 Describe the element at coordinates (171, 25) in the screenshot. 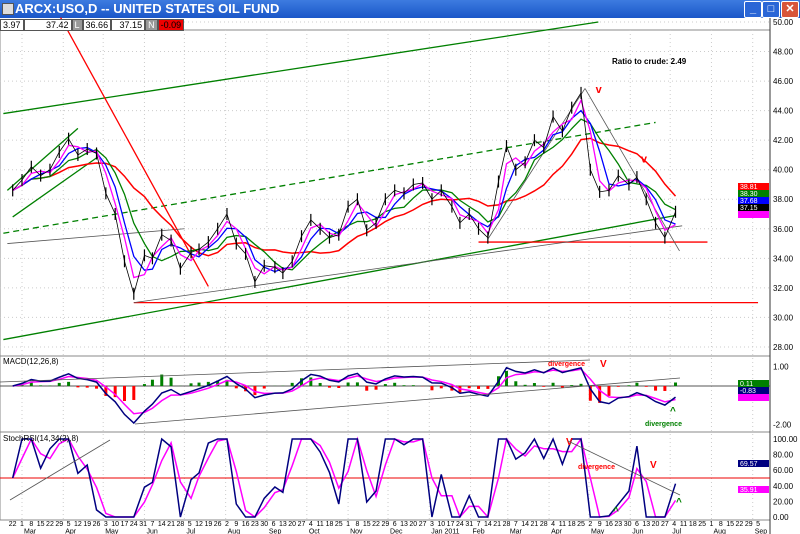

I see `change-value: -0.09` at that location.